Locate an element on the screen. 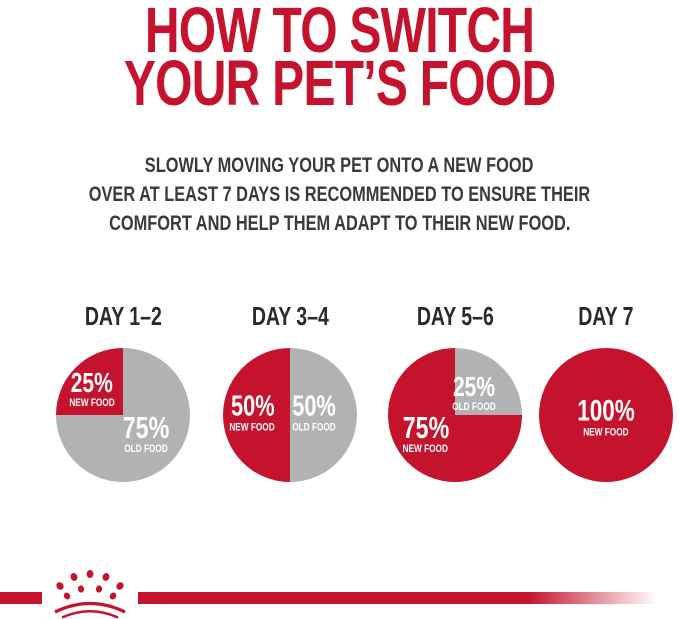 The image size is (679, 619). slice-label-new-food: 100% NEW FOOD is located at coordinates (606, 416).